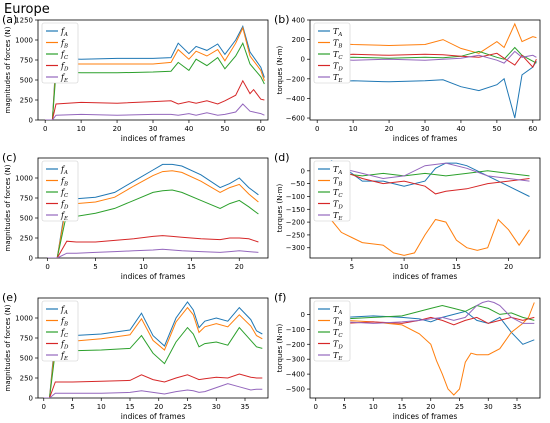 The height and width of the screenshot is (423, 550). What do you see at coordinates (27, 9) in the screenshot?
I see `page-title: Europe` at bounding box center [27, 9].